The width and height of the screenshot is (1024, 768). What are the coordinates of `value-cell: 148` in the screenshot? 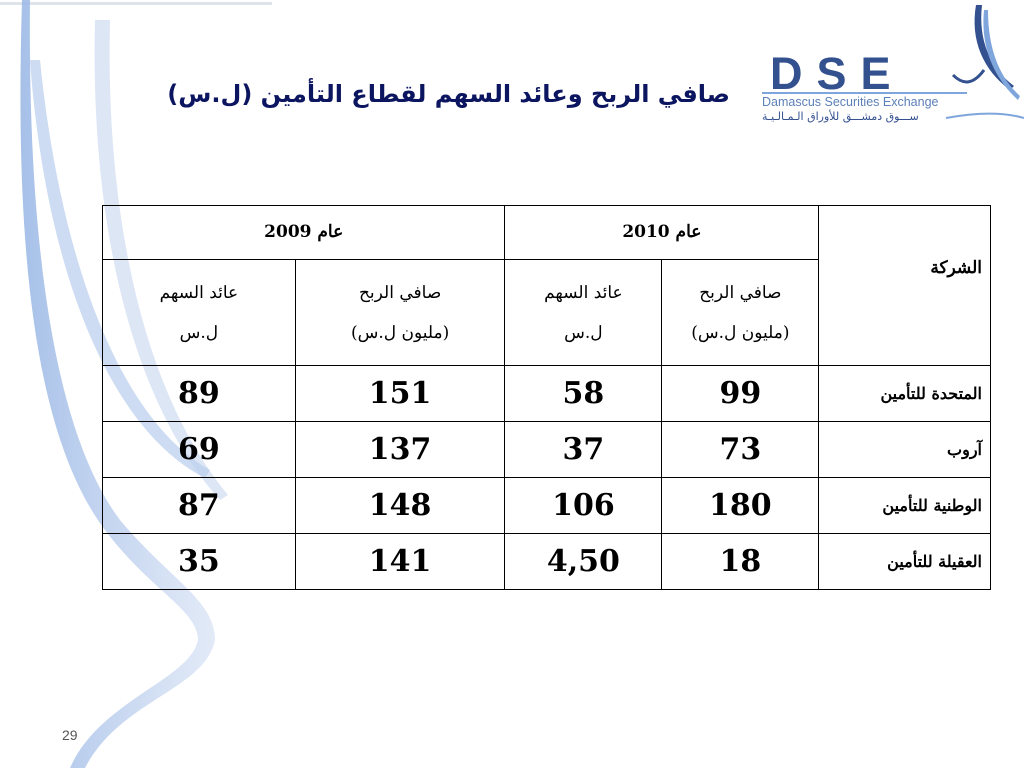 It's located at (400, 506).